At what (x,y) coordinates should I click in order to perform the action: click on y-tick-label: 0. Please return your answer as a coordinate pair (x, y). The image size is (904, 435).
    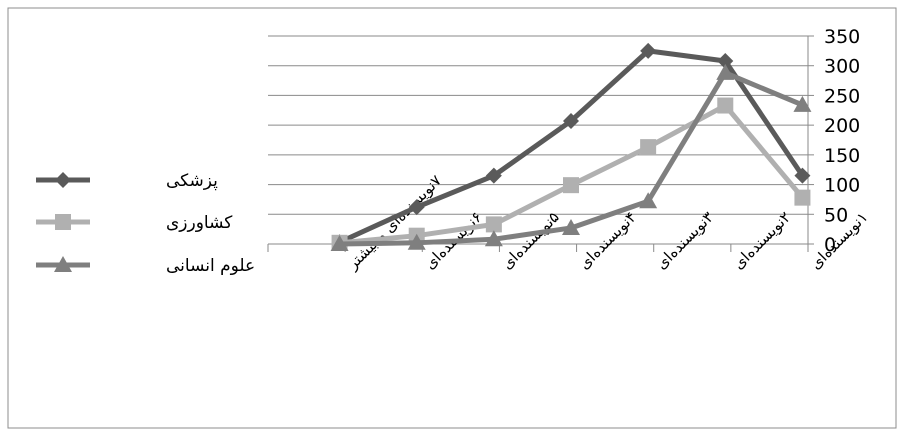
    Looking at the image, I should click on (830, 245).